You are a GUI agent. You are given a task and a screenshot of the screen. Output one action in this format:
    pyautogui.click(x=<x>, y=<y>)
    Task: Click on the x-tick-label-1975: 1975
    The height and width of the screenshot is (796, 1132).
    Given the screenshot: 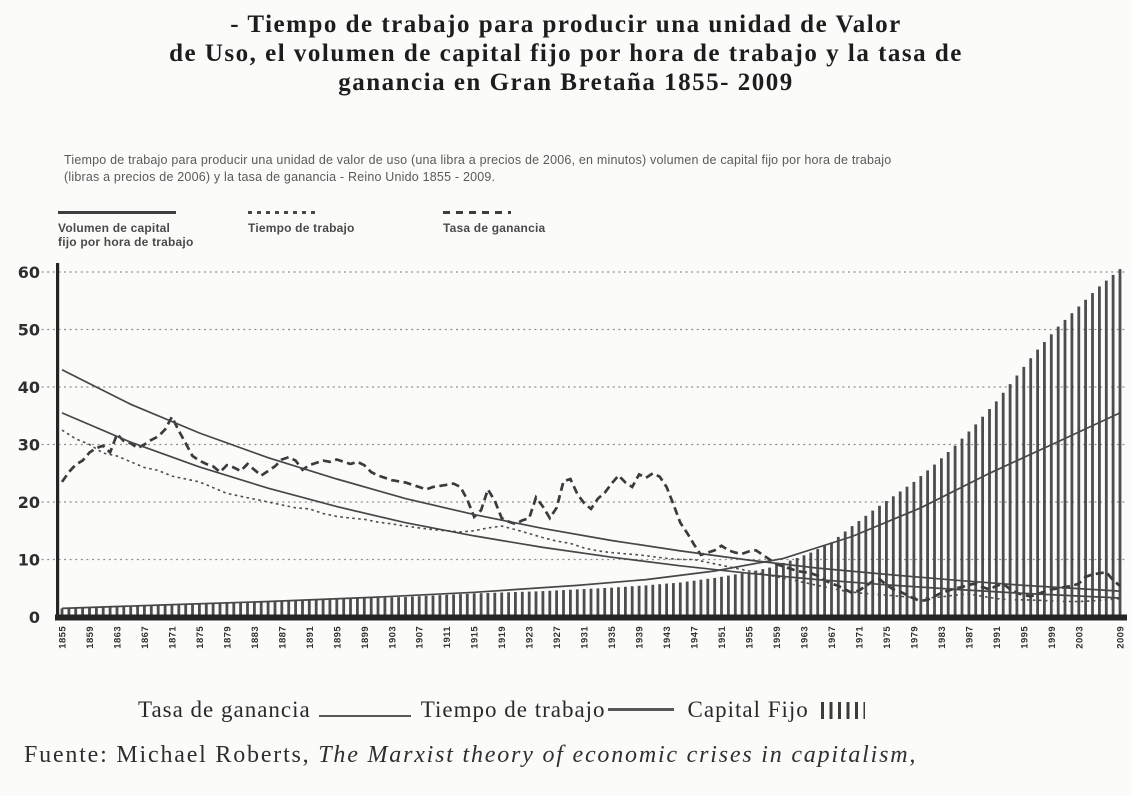 What is the action you would take?
    pyautogui.click(x=887, y=637)
    